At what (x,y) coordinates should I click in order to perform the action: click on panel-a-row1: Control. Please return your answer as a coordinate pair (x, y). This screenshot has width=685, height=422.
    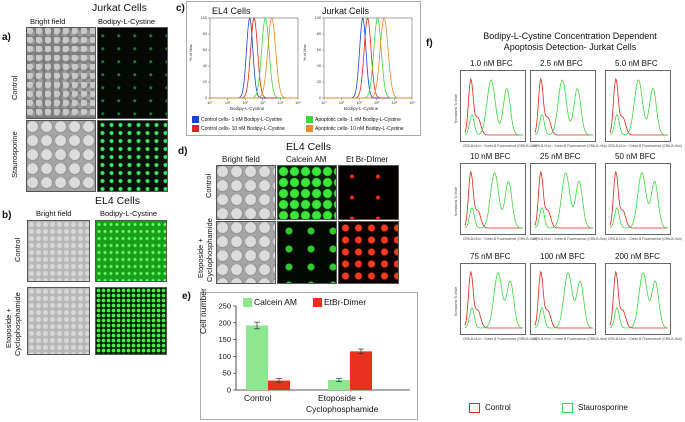
    Looking at the image, I should click on (14, 87).